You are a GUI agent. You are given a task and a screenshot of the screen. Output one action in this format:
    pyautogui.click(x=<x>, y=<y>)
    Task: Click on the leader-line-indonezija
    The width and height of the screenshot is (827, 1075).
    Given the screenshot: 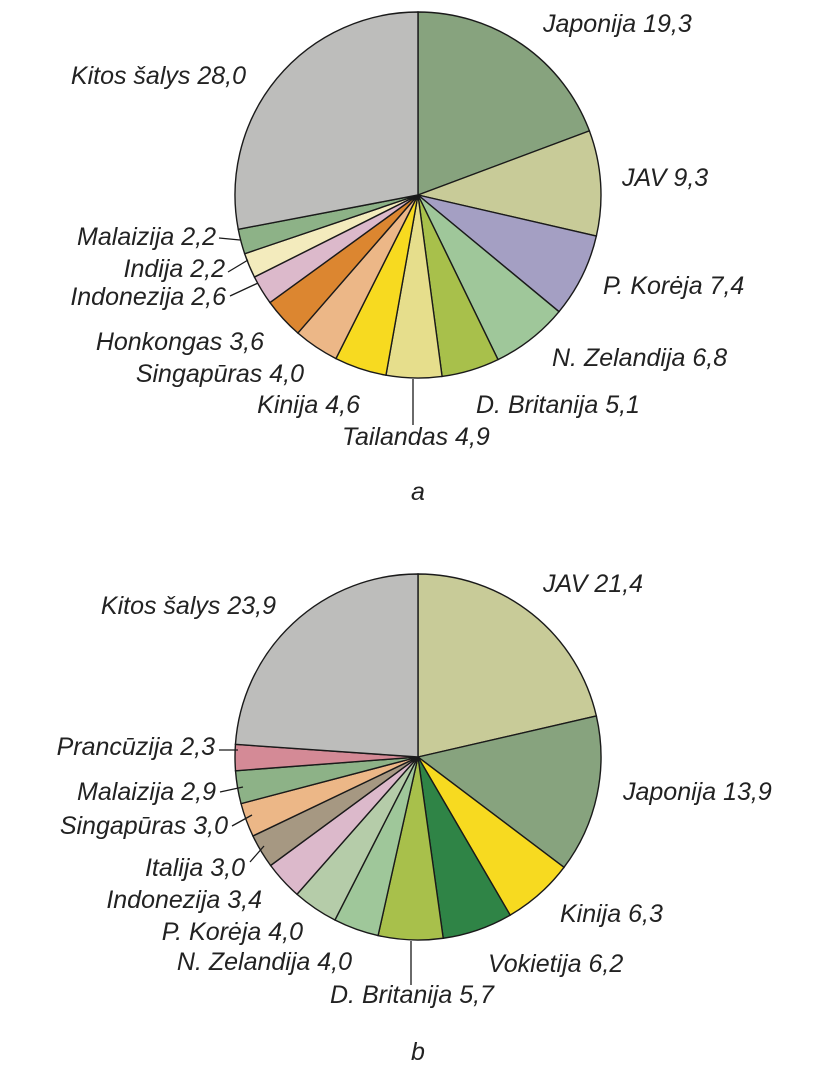 What is the action you would take?
    pyautogui.click(x=244, y=289)
    